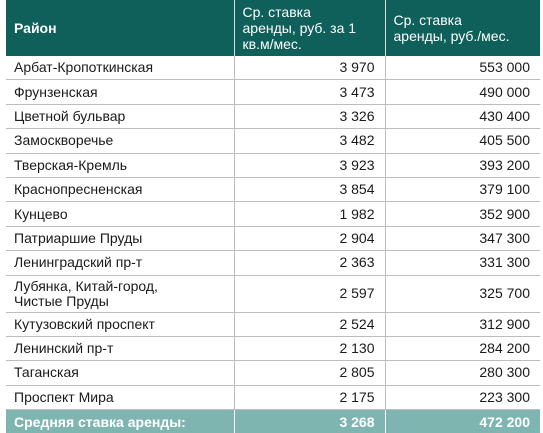 The image size is (543, 433). What do you see at coordinates (120, 294) in the screenshot?
I see `district-cell: Лубянка, Китай-город, Чистые Пруды` at bounding box center [120, 294].